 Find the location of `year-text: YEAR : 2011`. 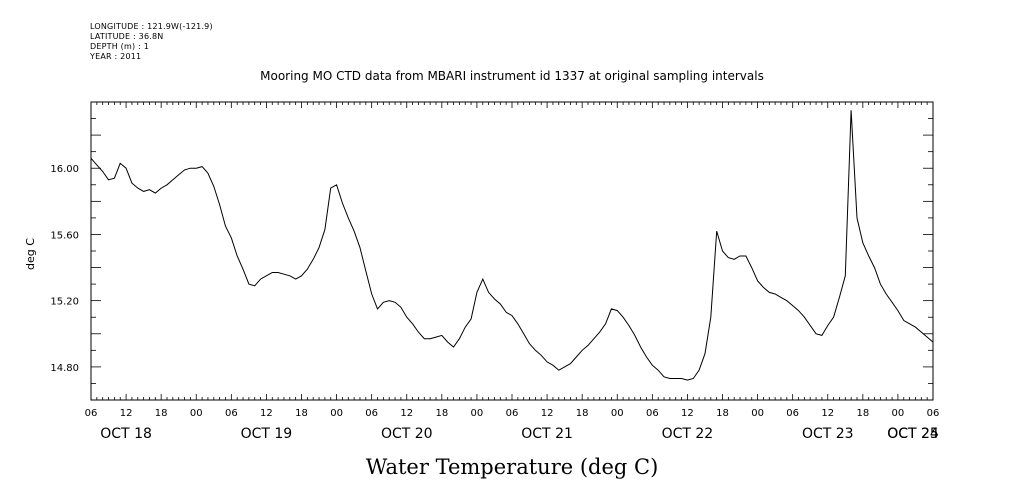

year-text: YEAR : 2011 is located at coordinates (116, 56).